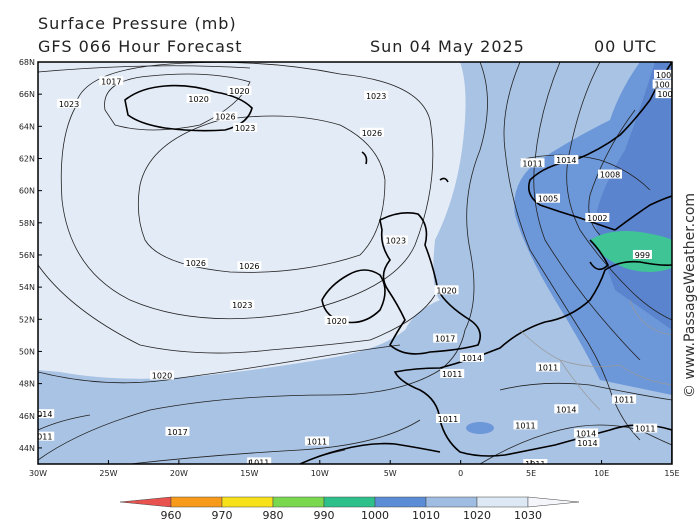  What do you see at coordinates (27, 351) in the screenshot?
I see `lat-tick-label: 50N` at bounding box center [27, 351].